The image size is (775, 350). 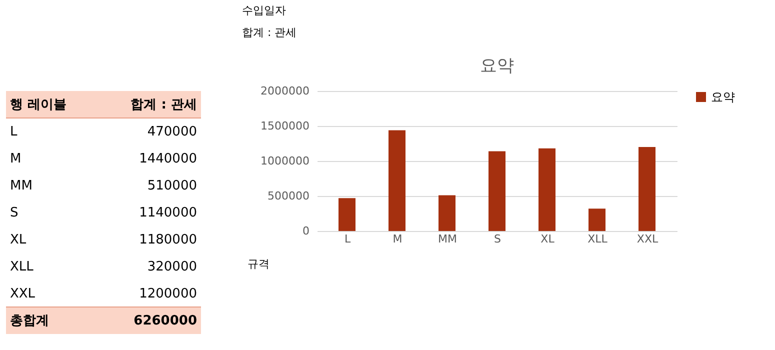 What do you see at coordinates (168, 159) in the screenshot?
I see `text: 1440000` at bounding box center [168, 159].